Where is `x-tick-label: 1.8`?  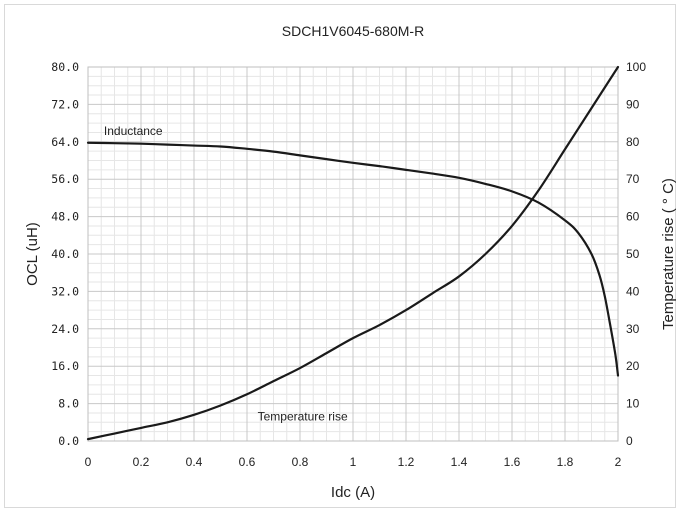 x-tick-label: 1.8 is located at coordinates (565, 462).